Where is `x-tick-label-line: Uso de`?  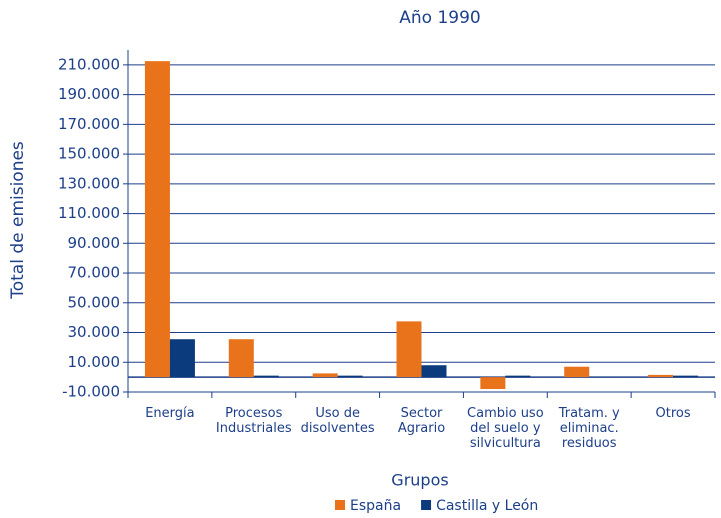
x-tick-label-line: Uso de is located at coordinates (337, 413).